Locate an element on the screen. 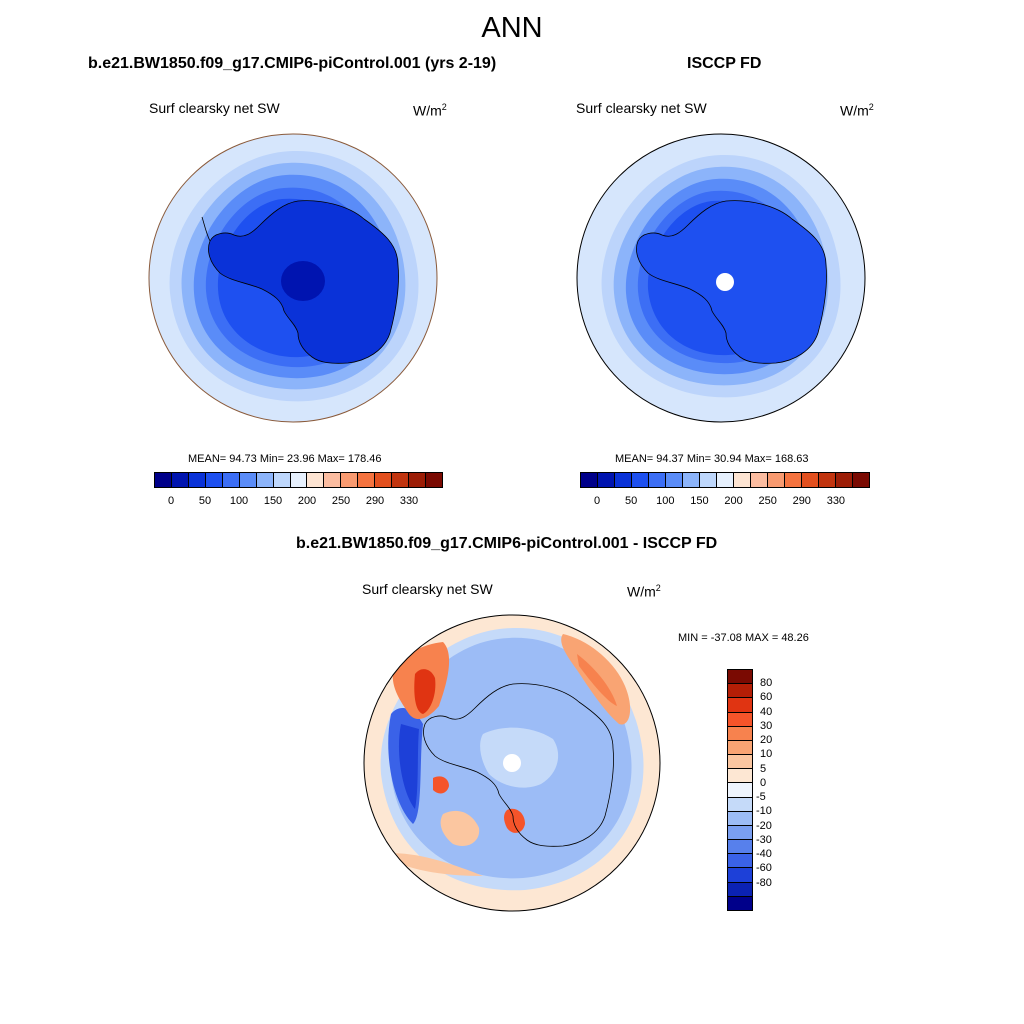 This screenshot has height=1024, width=1024. colorbar-tick-label: -5 is located at coordinates (761, 797).